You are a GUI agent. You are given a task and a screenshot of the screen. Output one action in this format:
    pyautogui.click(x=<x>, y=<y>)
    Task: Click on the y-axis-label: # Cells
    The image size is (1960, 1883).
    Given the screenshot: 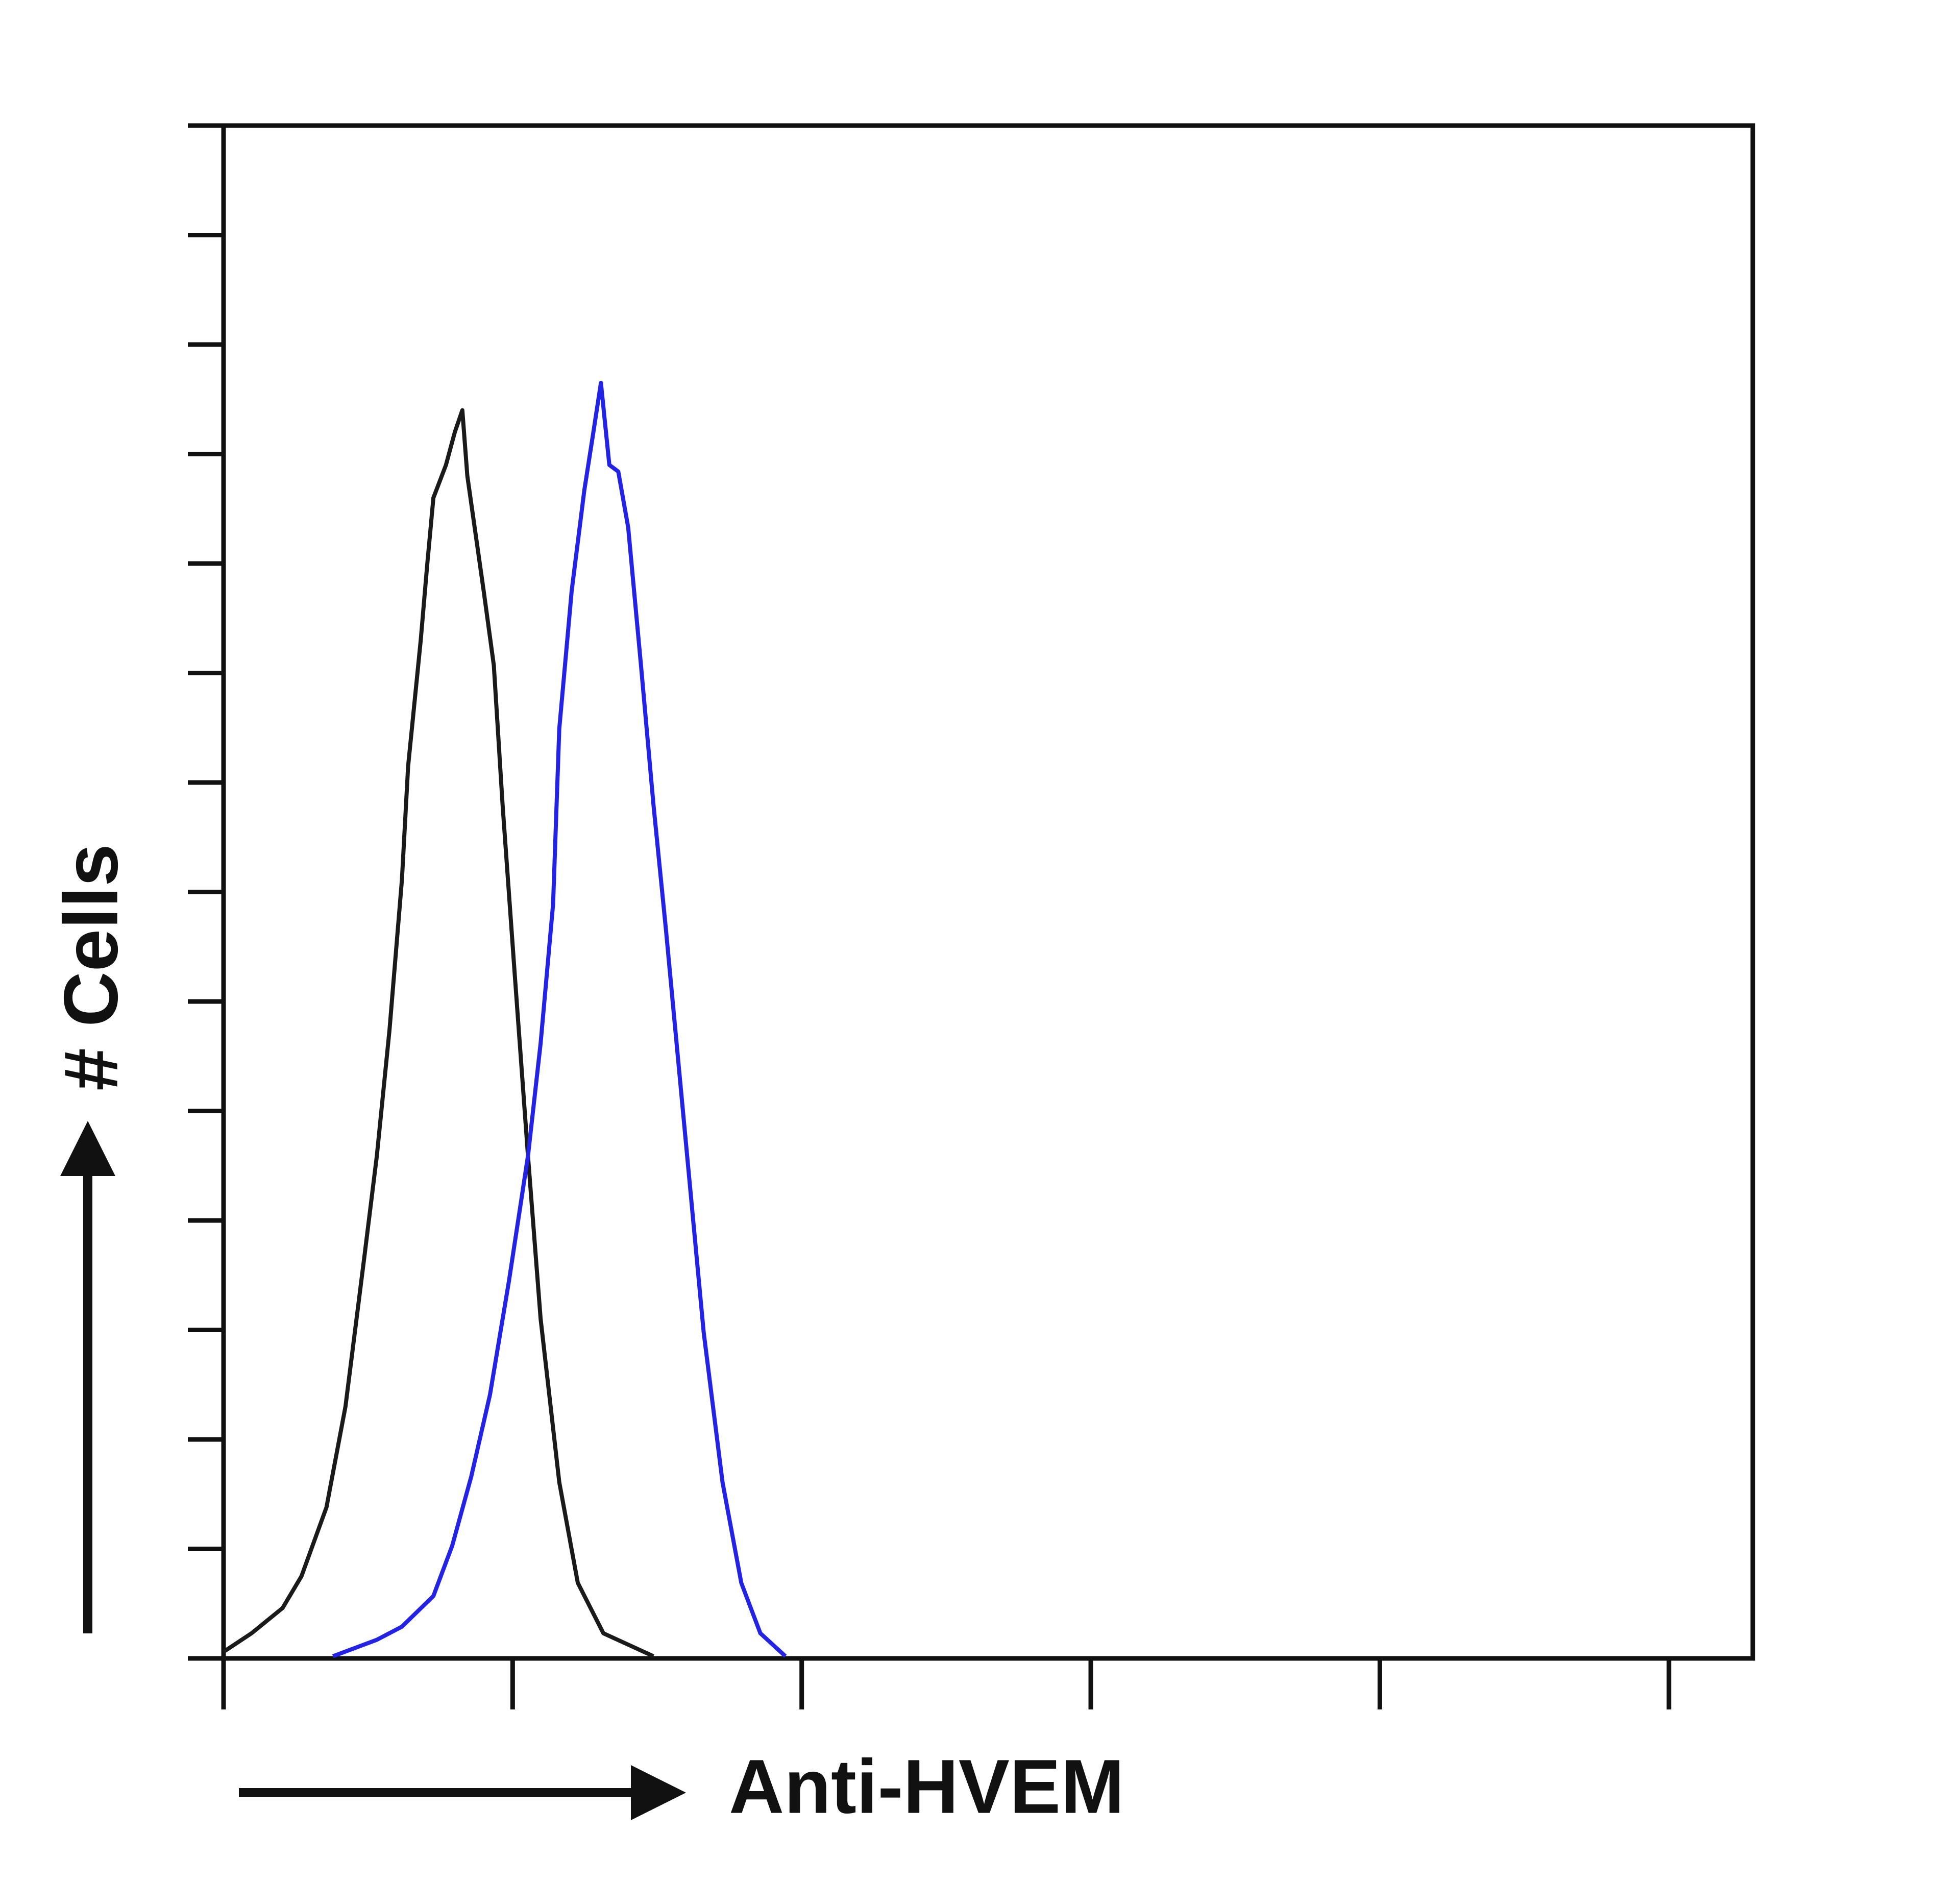 What is the action you would take?
    pyautogui.click(x=91, y=967)
    